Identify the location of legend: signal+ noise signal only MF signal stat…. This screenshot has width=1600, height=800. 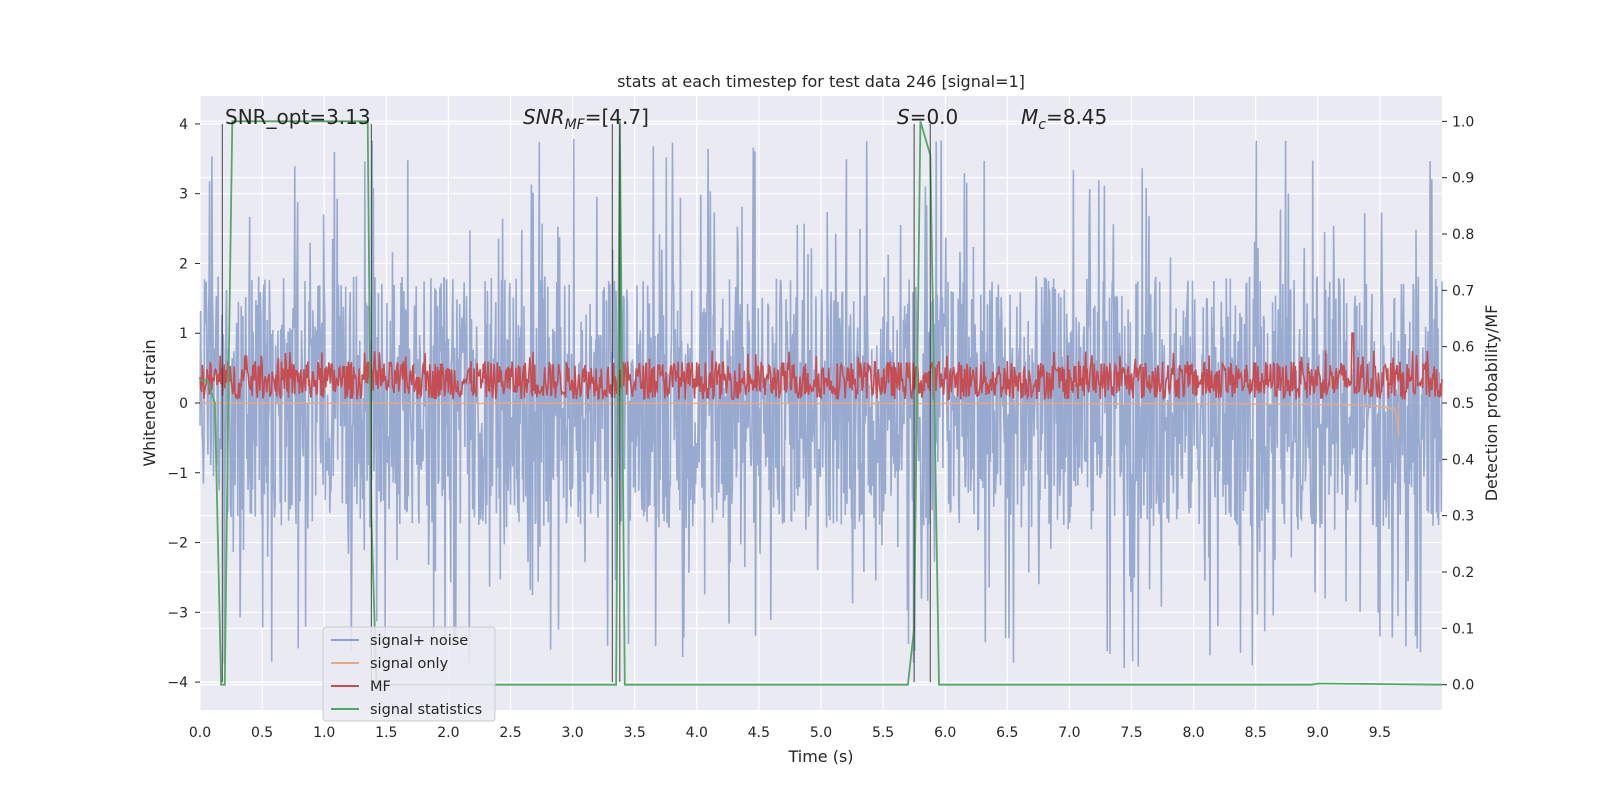
(409, 674).